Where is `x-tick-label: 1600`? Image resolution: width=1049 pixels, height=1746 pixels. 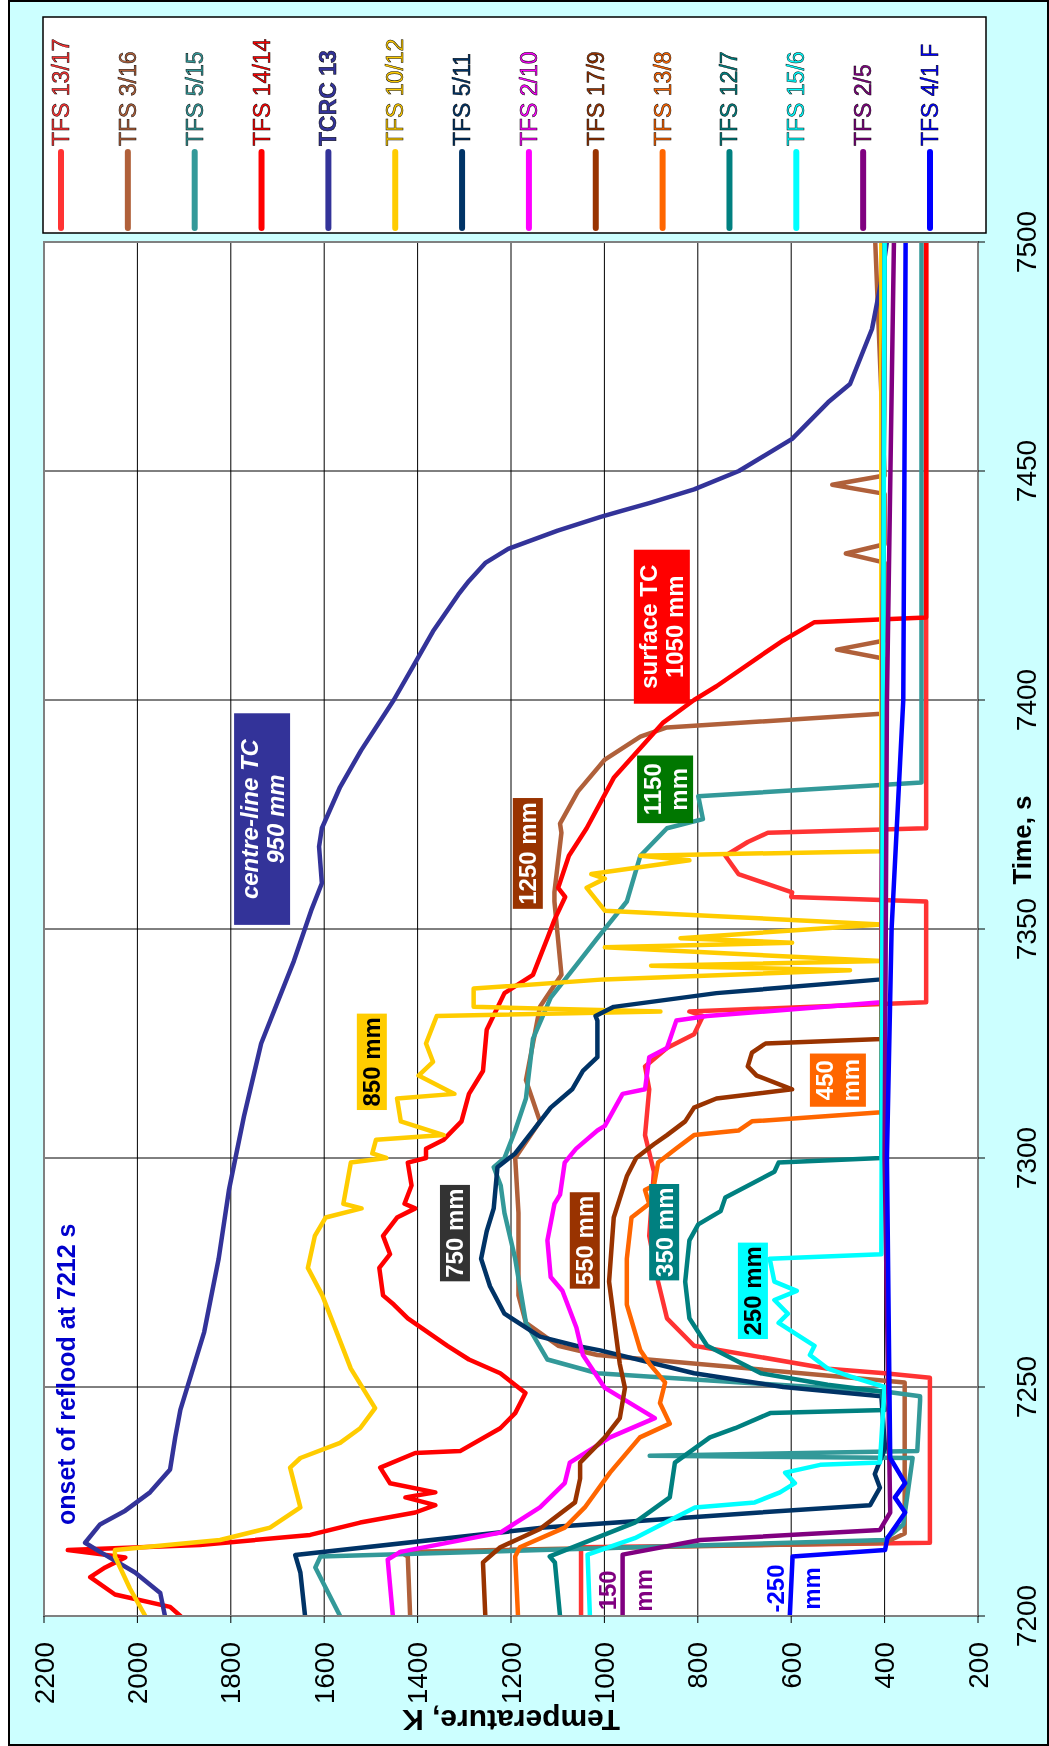 x-tick-label: 1600 is located at coordinates (324, 1673).